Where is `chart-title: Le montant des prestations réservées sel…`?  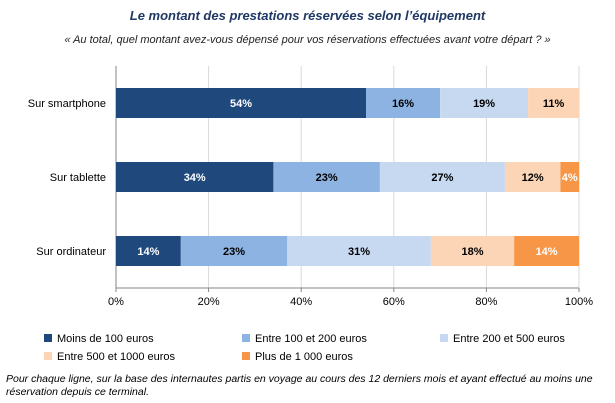
chart-title: Le montant des prestations réservées sel… is located at coordinates (307, 15).